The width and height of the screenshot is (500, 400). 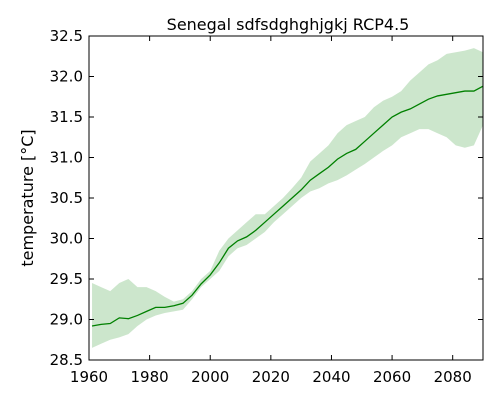 What do you see at coordinates (66, 117) in the screenshot?
I see `y-tick-label: 31.5` at bounding box center [66, 117].